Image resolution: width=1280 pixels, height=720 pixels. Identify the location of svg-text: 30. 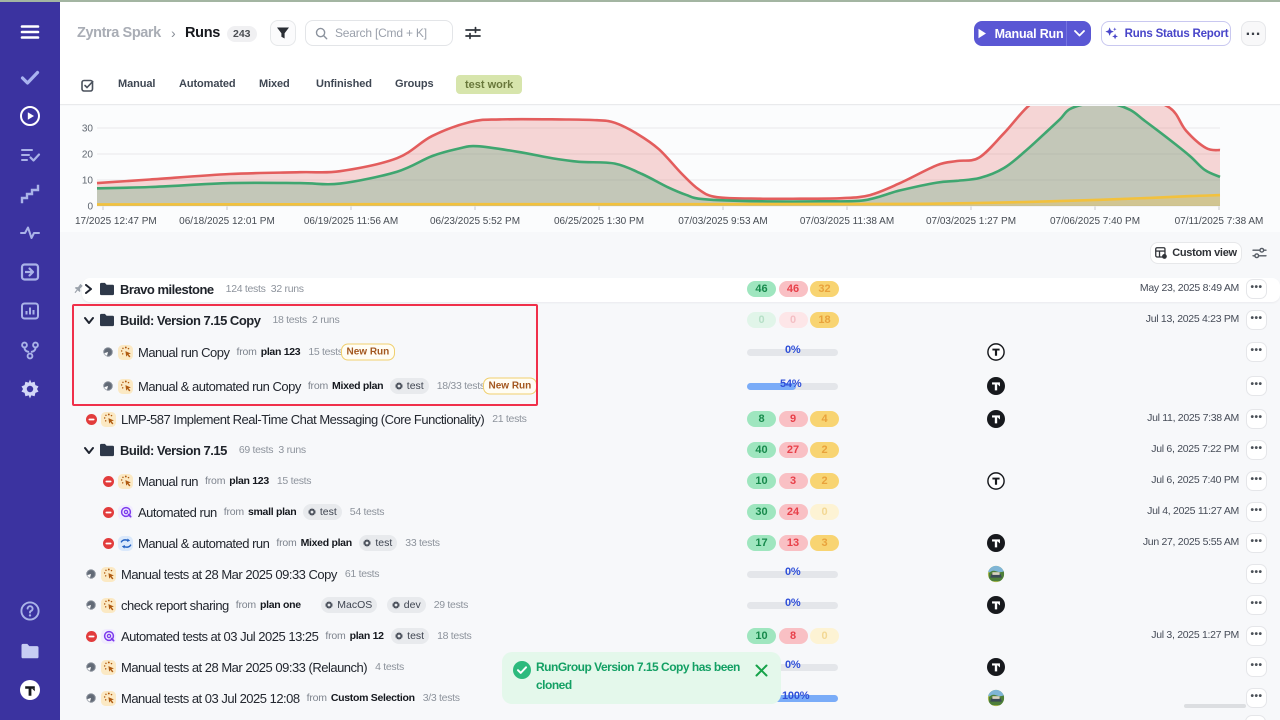
(88, 129).